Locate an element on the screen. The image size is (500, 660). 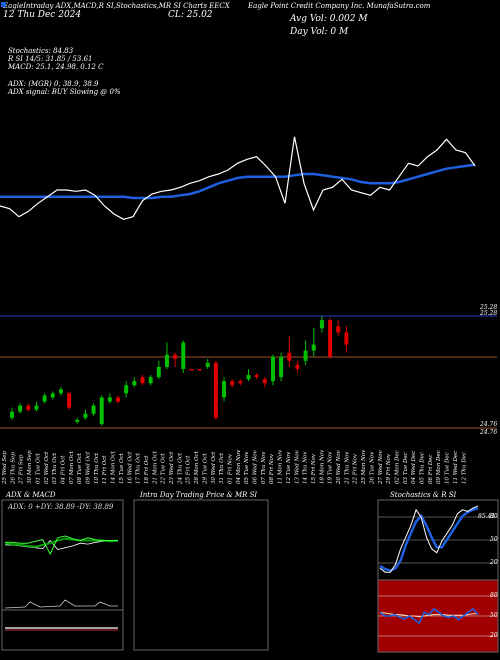
date-tick-label: 04 Fri Oct is located at coordinates (63, 469).